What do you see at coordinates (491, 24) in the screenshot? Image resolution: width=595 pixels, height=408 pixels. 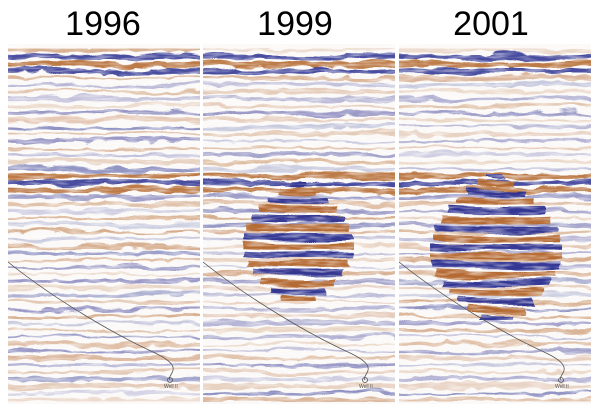 I see `year-label-2001: 2001` at bounding box center [491, 24].